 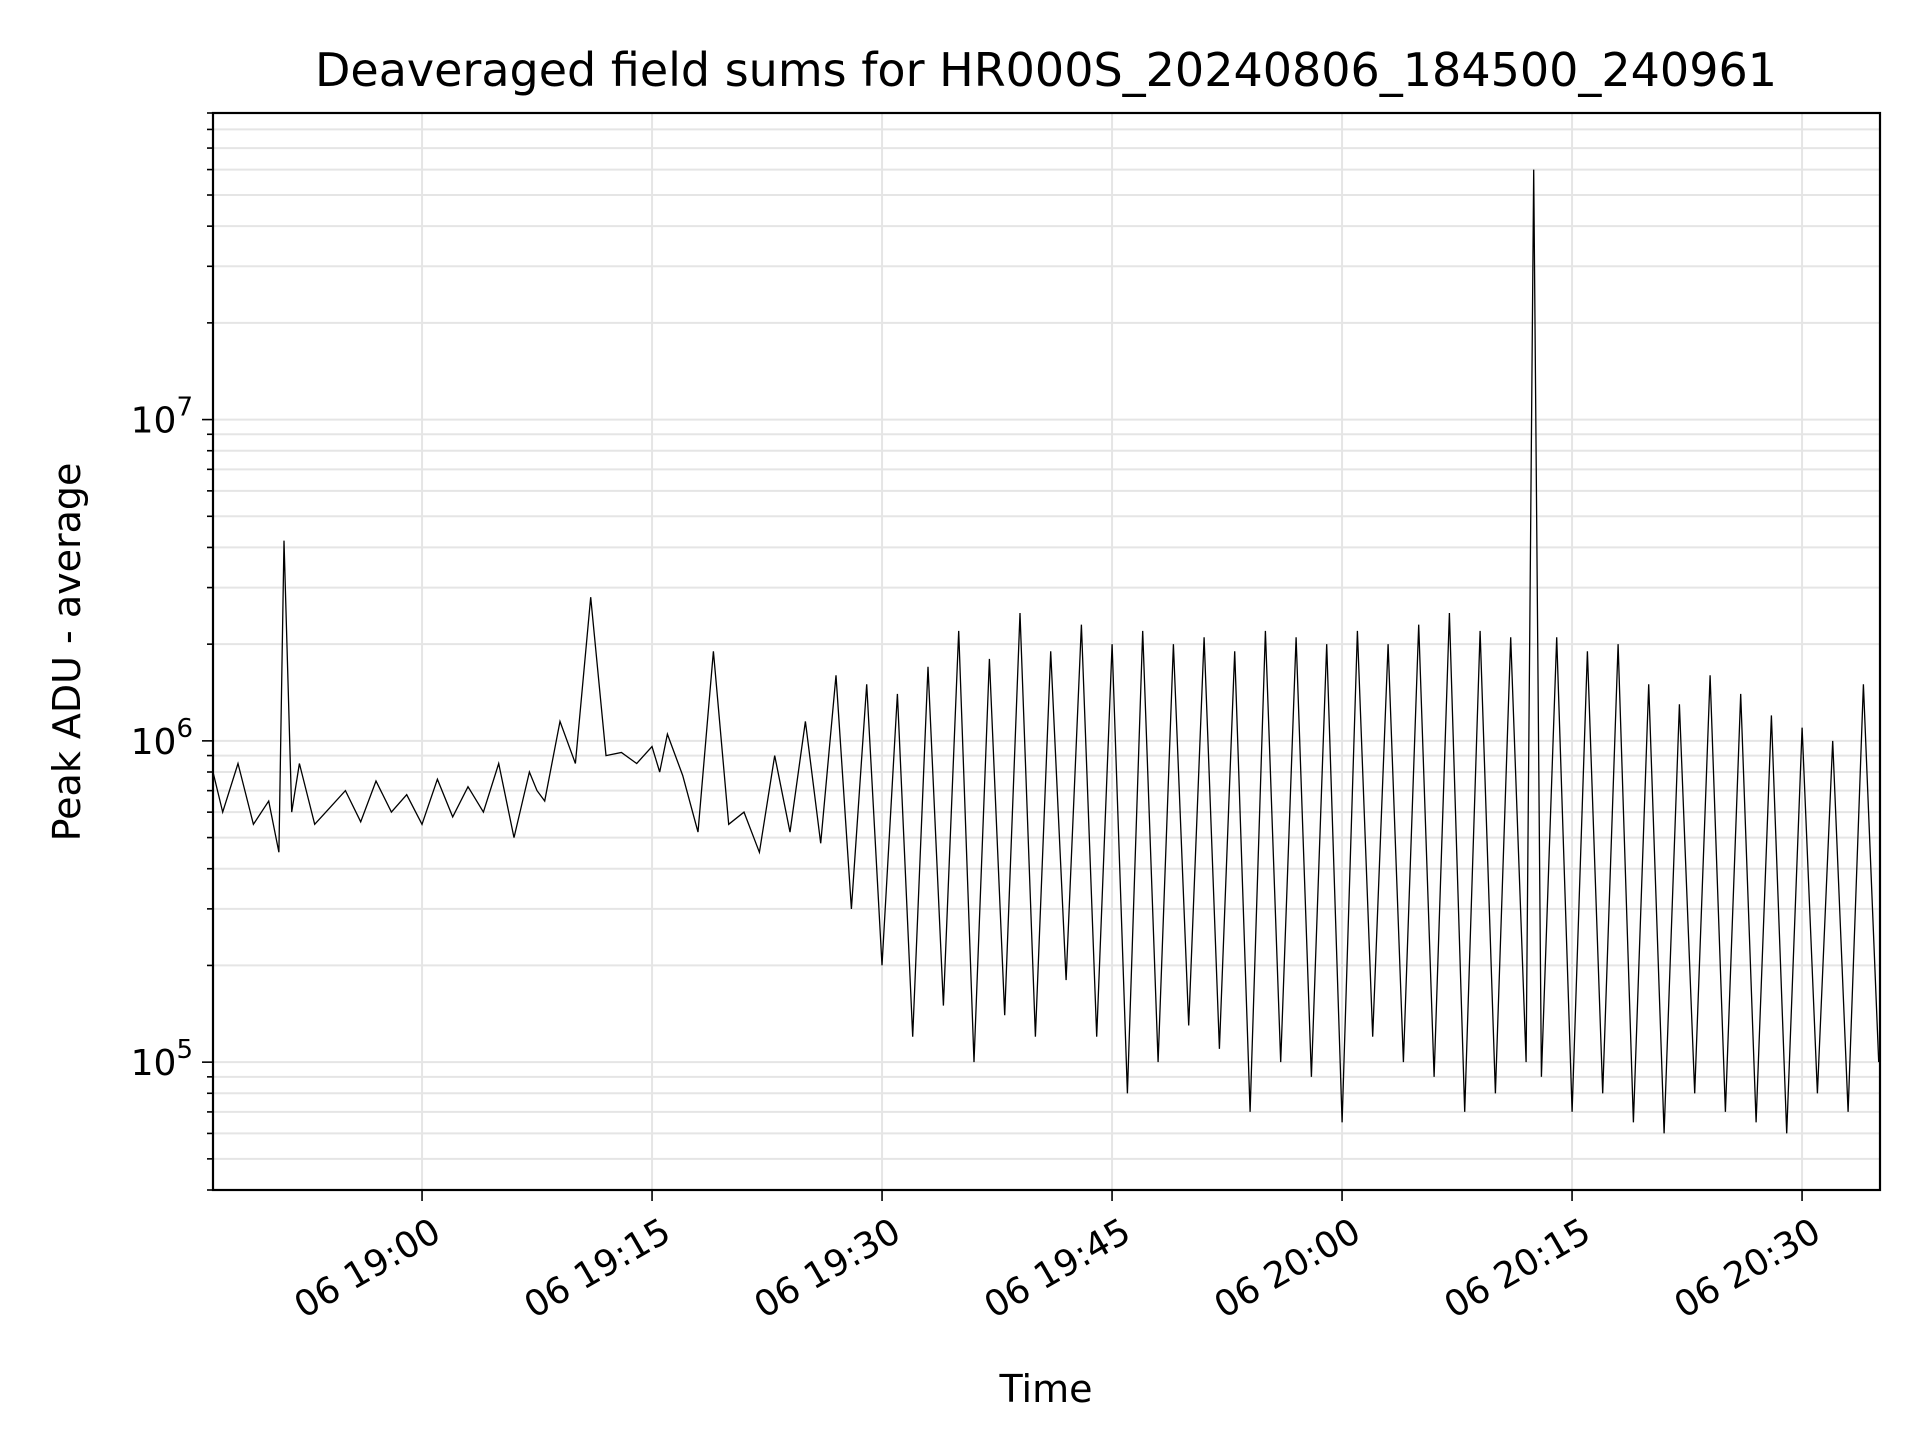 What do you see at coordinates (1046, 1389) in the screenshot?
I see `x-axis-label: Time` at bounding box center [1046, 1389].